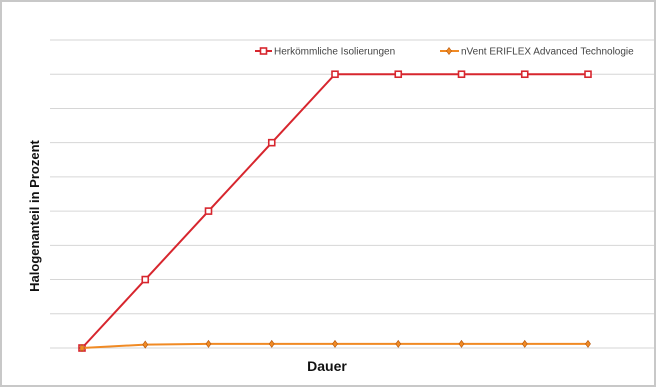  I want to click on legend-marker-eriflex, so click(449, 51).